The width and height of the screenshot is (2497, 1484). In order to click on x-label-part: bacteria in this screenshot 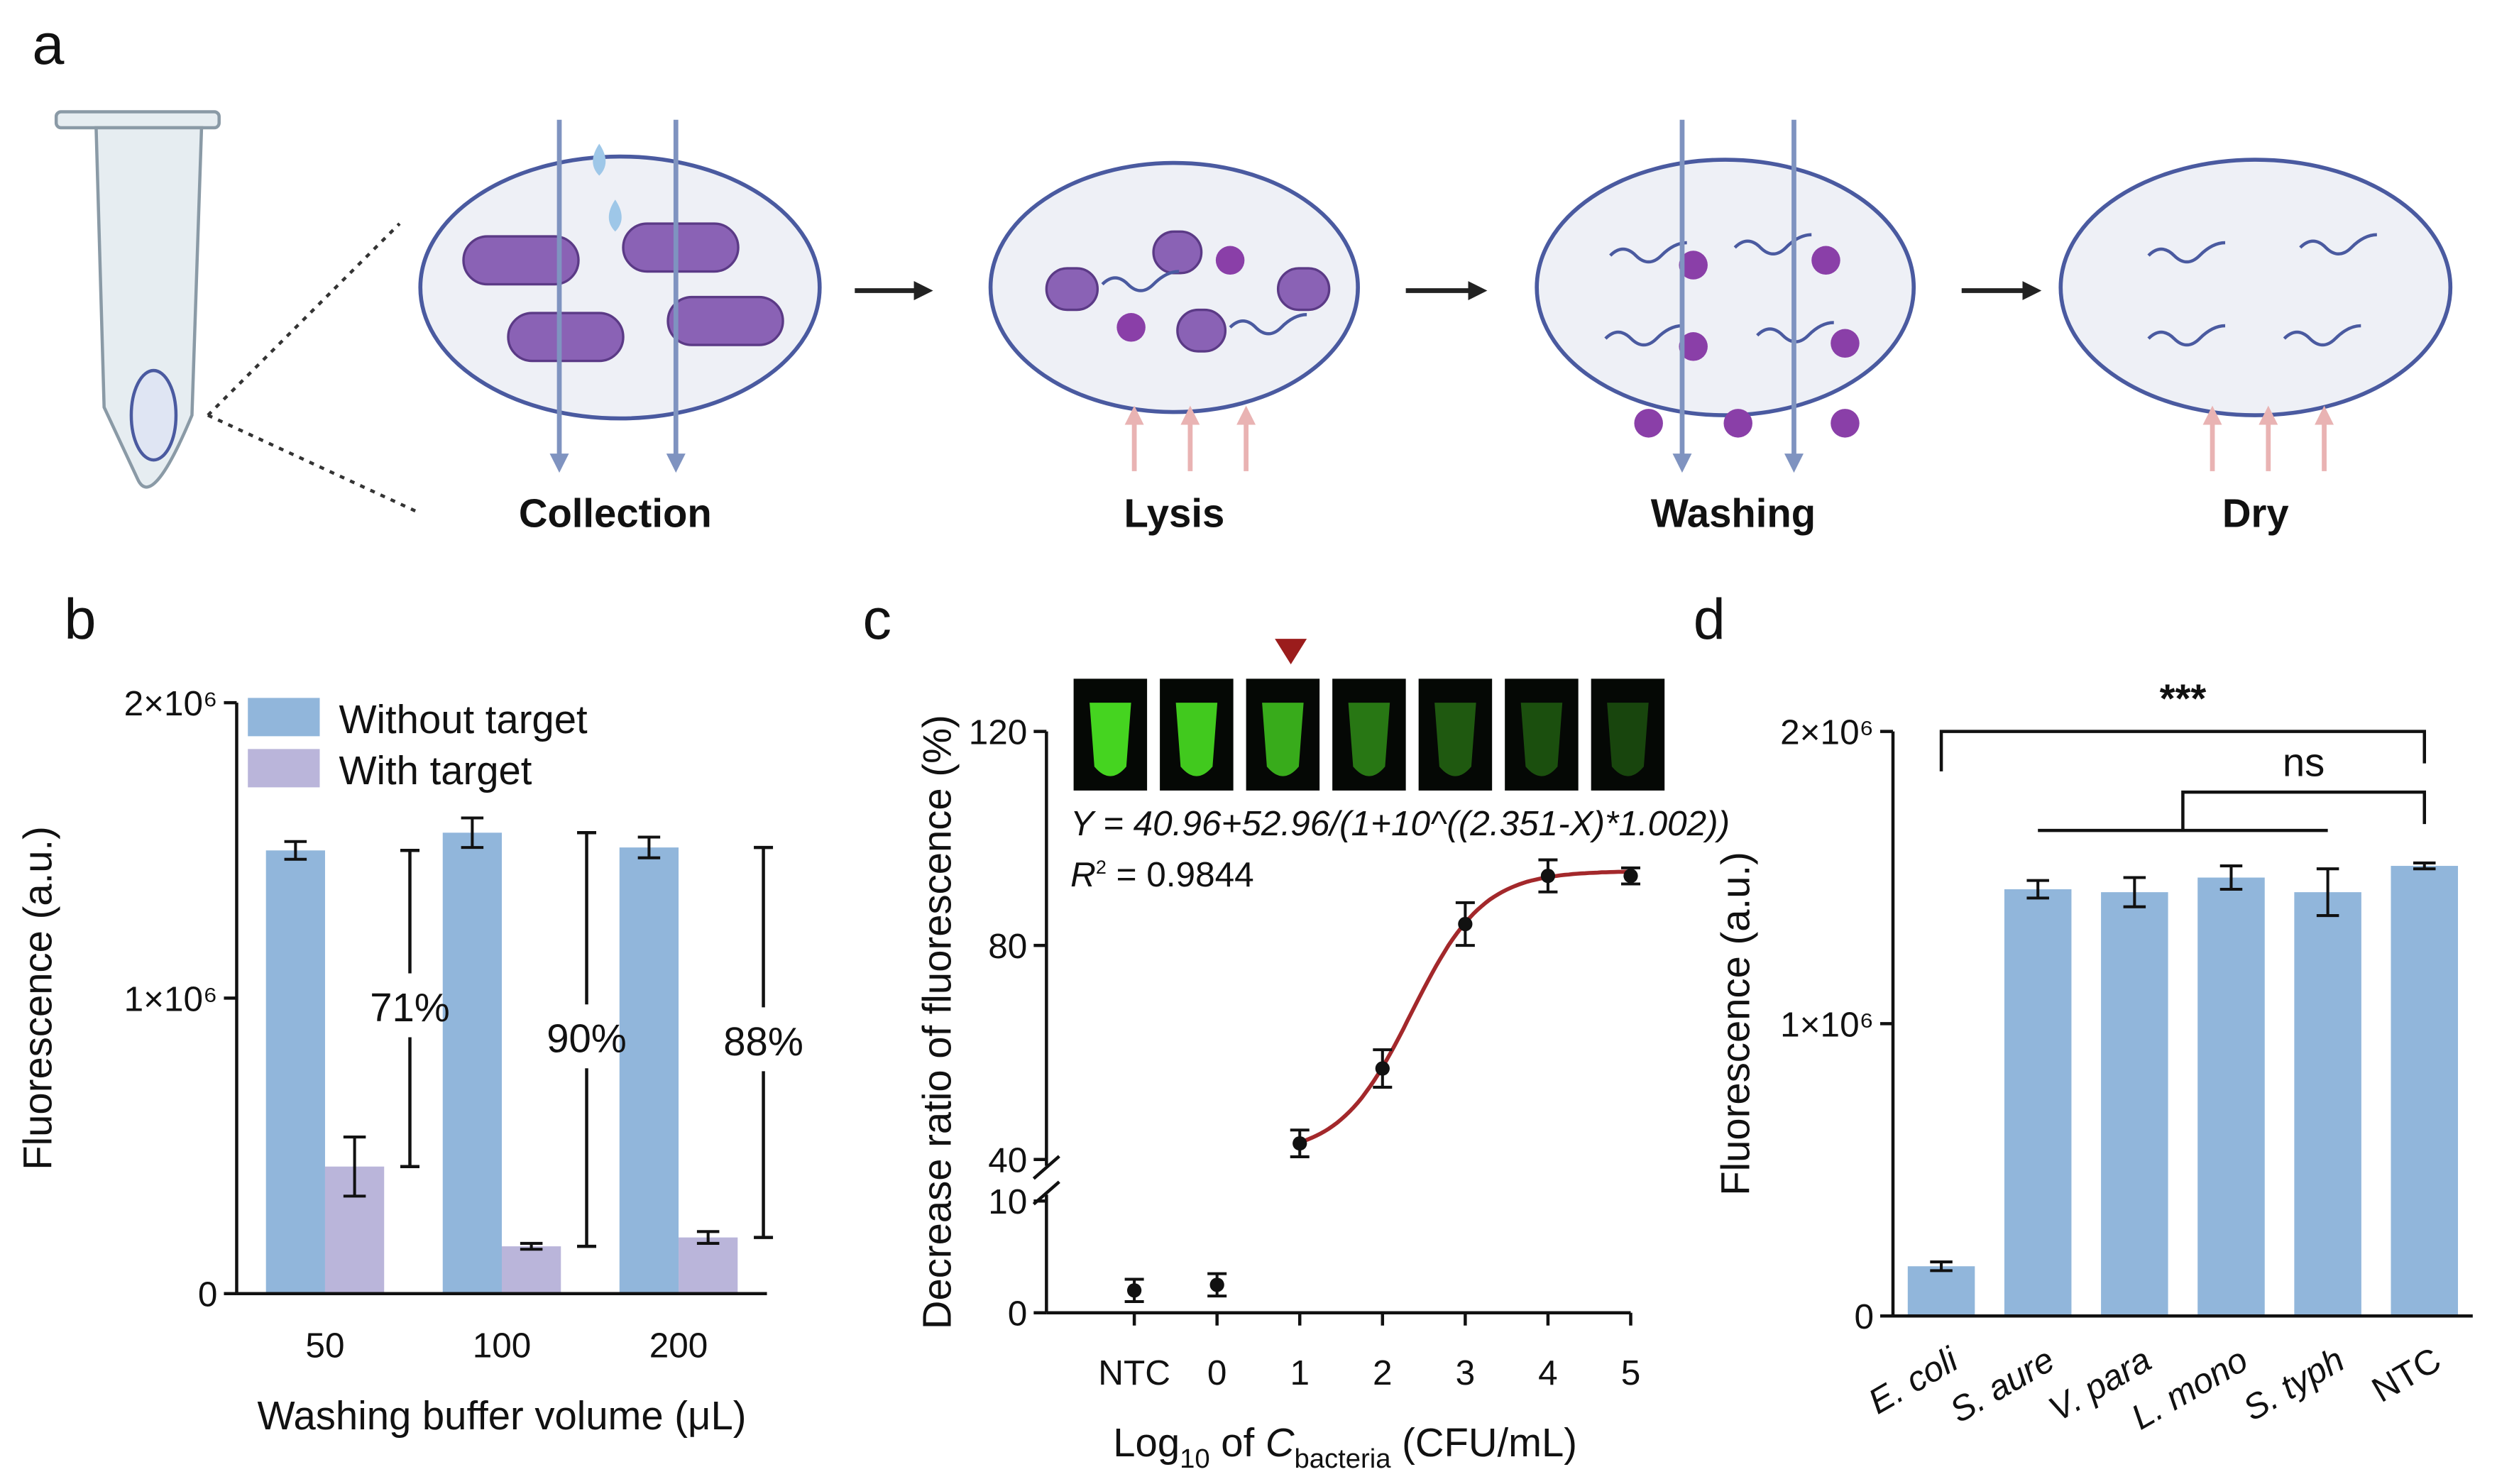, I will do `click(1342, 1459)`.